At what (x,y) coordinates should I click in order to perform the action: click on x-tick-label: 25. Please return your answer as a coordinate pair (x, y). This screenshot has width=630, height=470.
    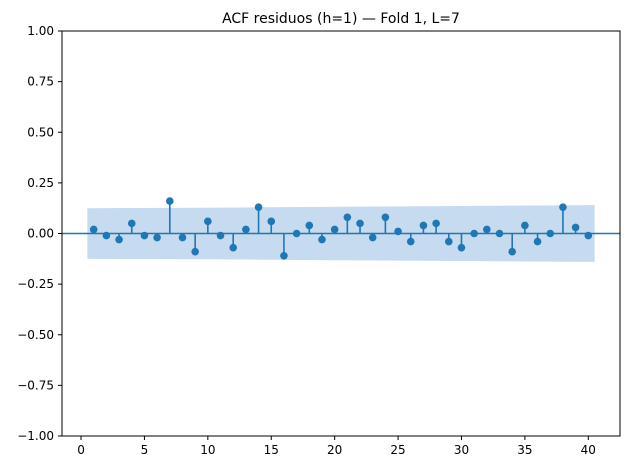
    Looking at the image, I should click on (397, 450).